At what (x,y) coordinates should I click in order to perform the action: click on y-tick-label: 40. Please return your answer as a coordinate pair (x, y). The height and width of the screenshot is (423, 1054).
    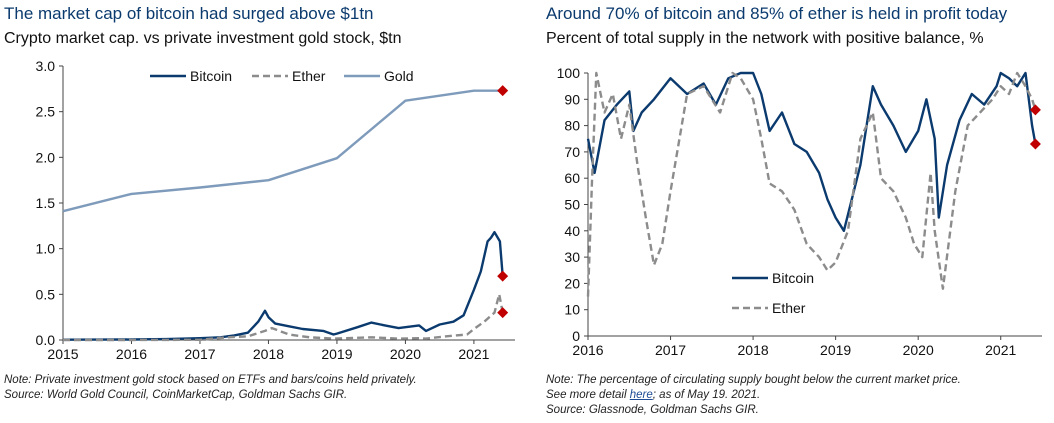
    Looking at the image, I should click on (572, 231).